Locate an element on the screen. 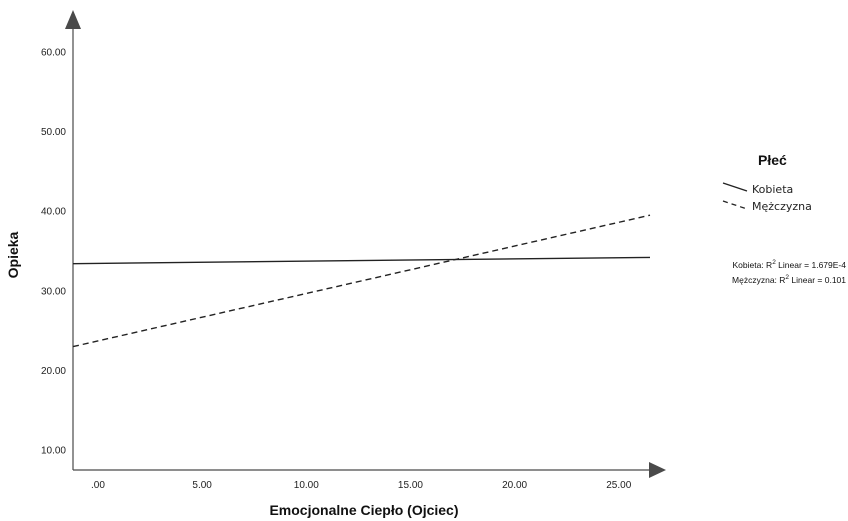 The image size is (848, 521). series-line-kobieta is located at coordinates (361, 260).